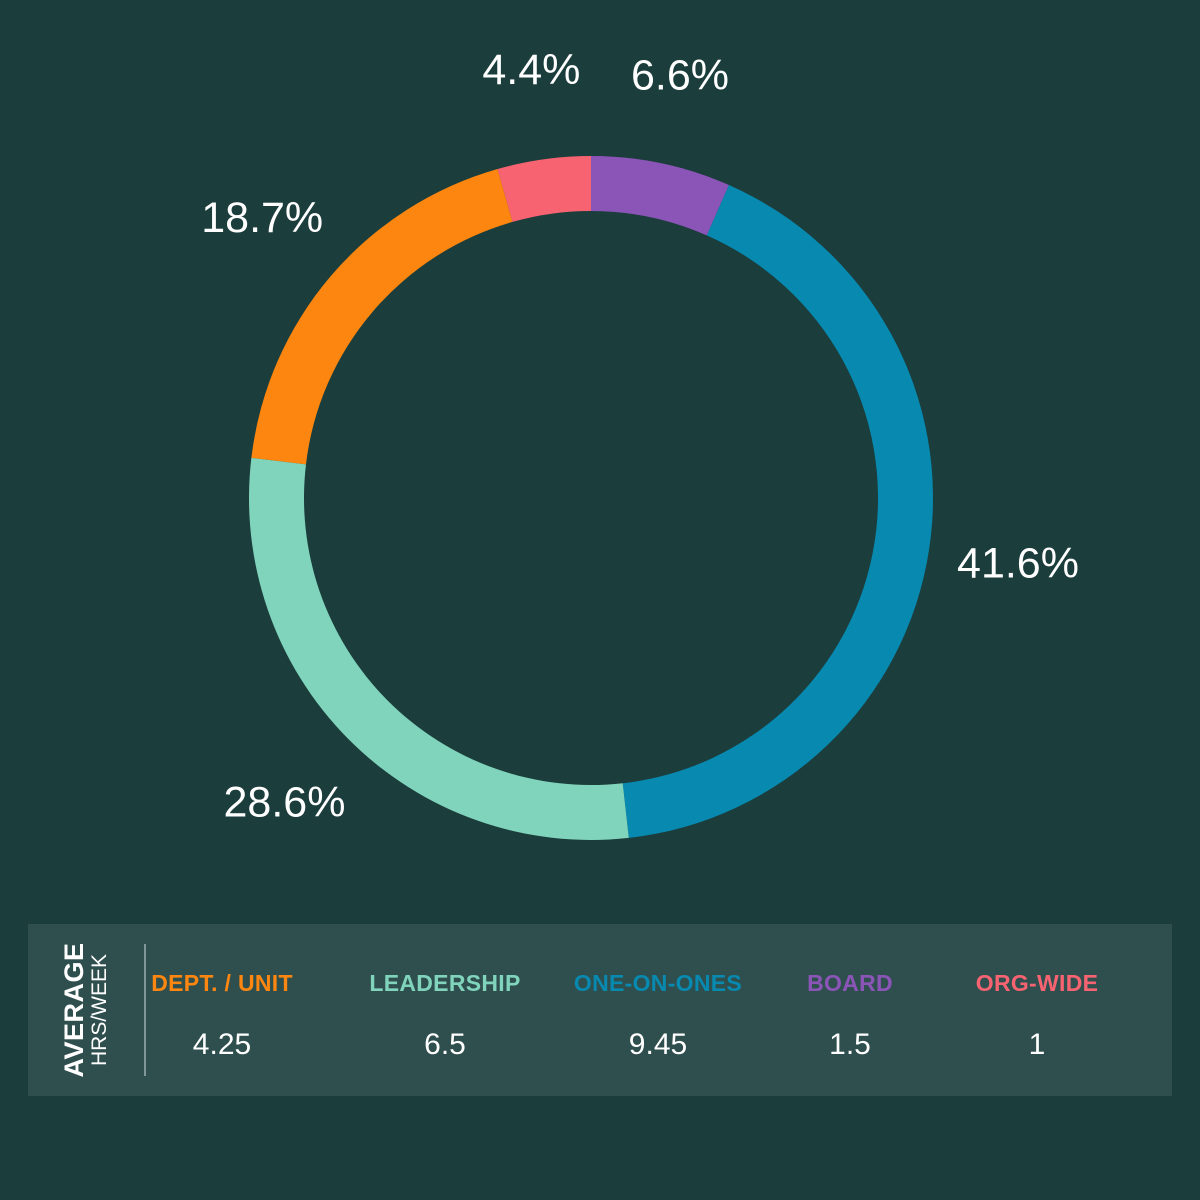 This screenshot has height=1200, width=1200. Describe the element at coordinates (1037, 983) in the screenshot. I see `legend-item-name: ORG-WIDE` at that location.